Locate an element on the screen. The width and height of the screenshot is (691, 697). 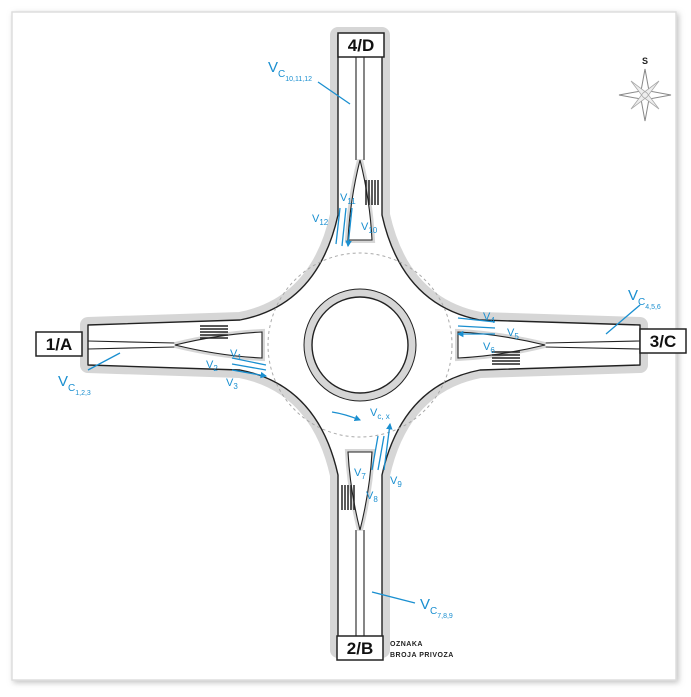
flow-label: V4 is located at coordinates (489, 318).